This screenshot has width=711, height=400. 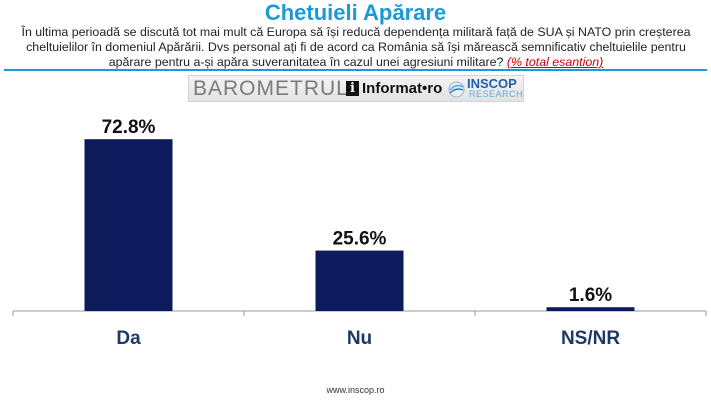 I want to click on category-label: Da, so click(x=128, y=338).